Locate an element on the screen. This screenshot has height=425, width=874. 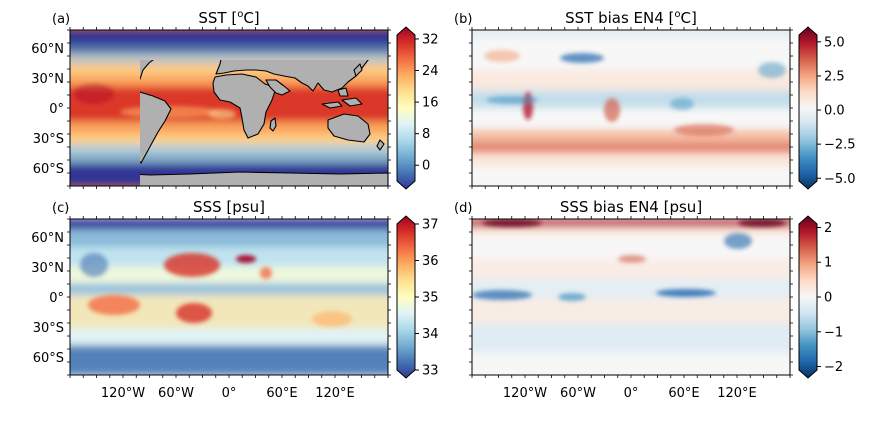
panel-title: SST bias EN4 [oC] is located at coordinates (631, 18).